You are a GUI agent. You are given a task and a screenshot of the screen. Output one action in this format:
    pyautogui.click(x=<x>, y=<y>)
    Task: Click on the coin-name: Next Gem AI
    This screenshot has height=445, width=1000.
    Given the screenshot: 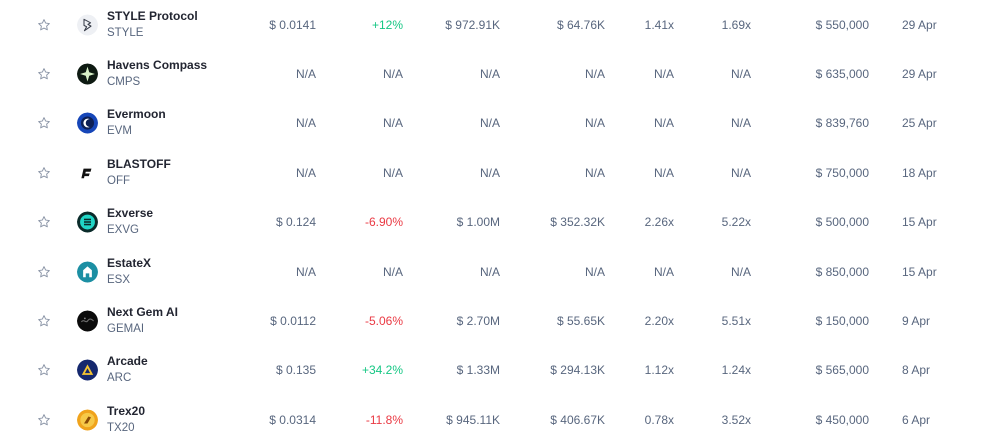 What is the action you would take?
    pyautogui.click(x=142, y=312)
    